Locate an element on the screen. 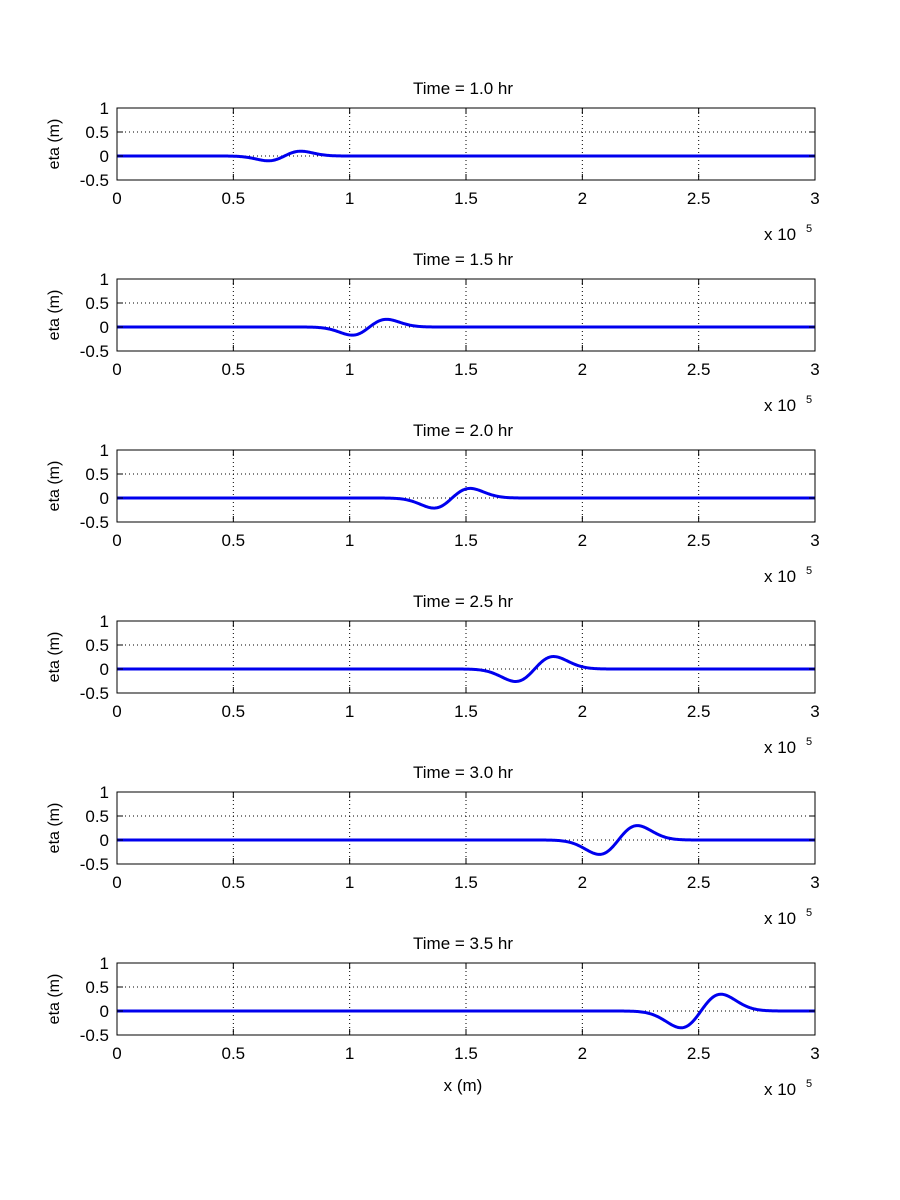  subplot-title: Time = 1.5 hr is located at coordinates (463, 259).